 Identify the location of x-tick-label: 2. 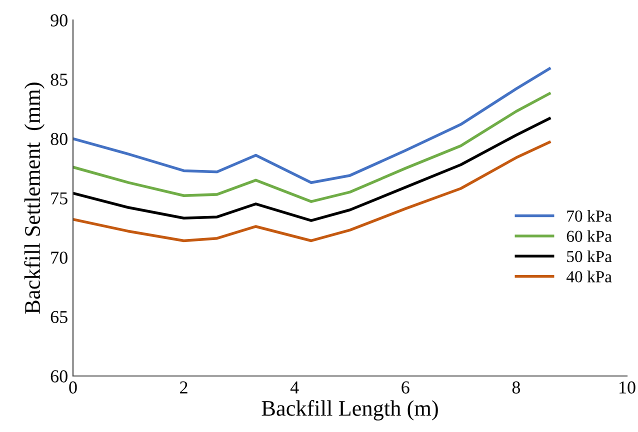
(184, 387).